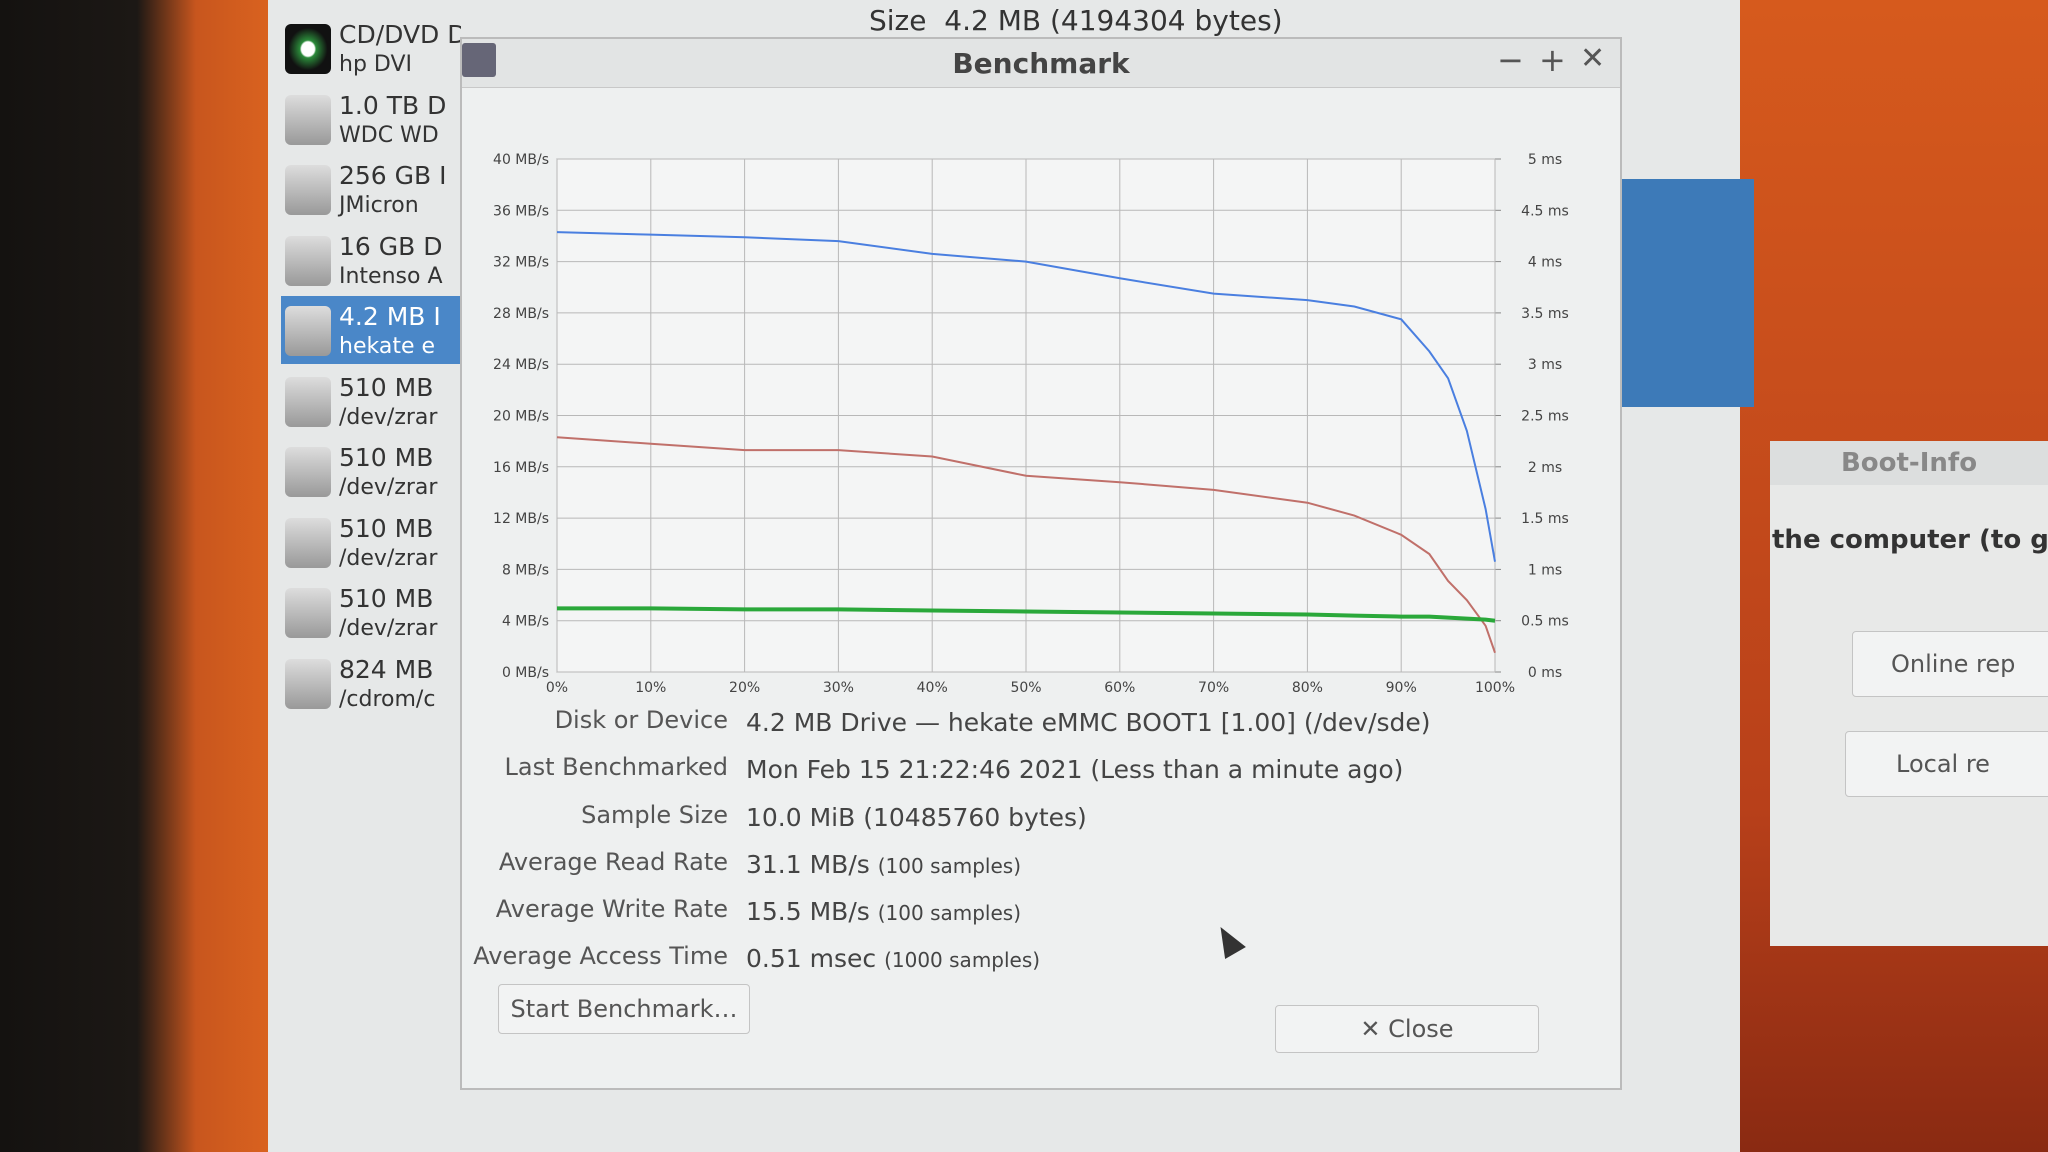 The height and width of the screenshot is (1152, 2048). I want to click on x-tick-label: 90%, so click(1401, 688).